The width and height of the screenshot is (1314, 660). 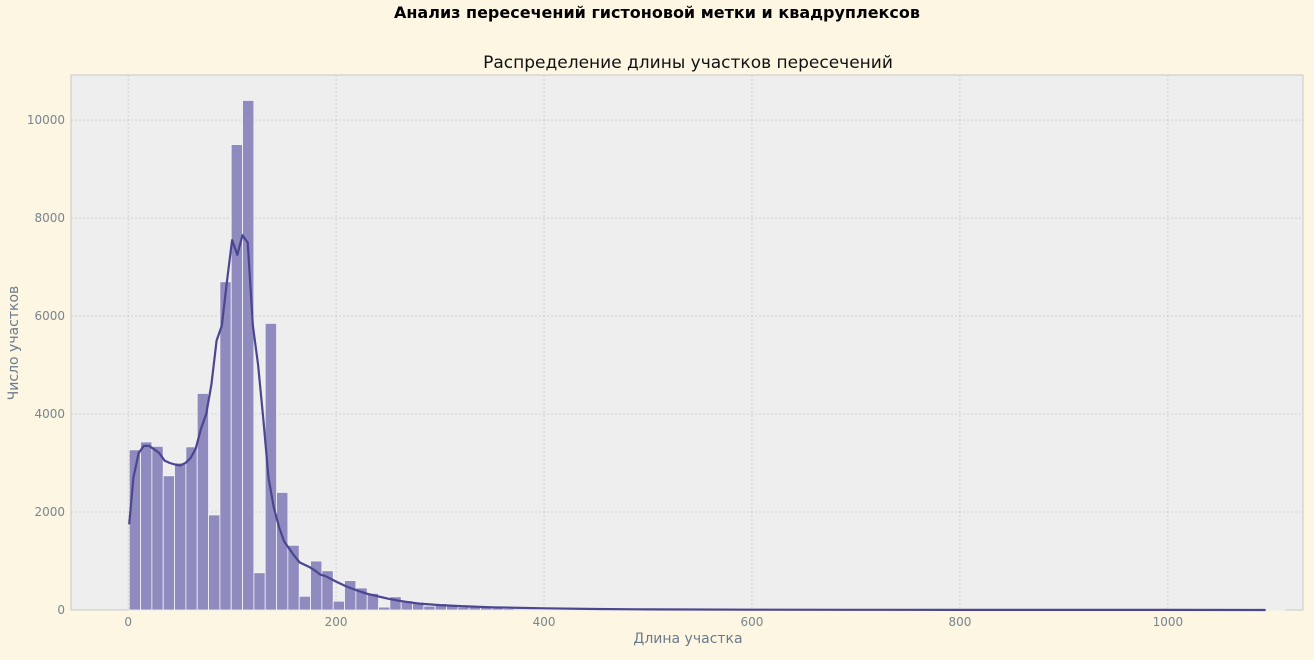 What do you see at coordinates (544, 622) in the screenshot?
I see `x-tick-label: 400` at bounding box center [544, 622].